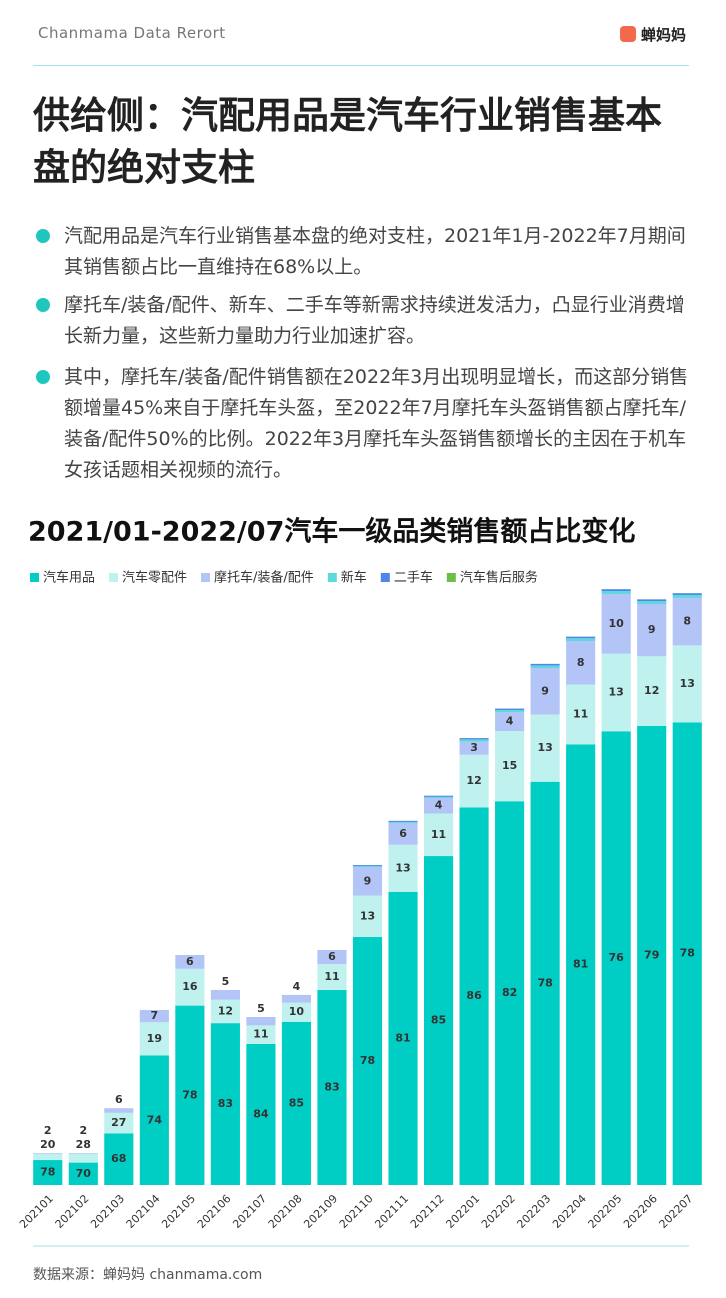  Describe the element at coordinates (413, 578) in the screenshot. I see `legend-label: 二手车` at that location.